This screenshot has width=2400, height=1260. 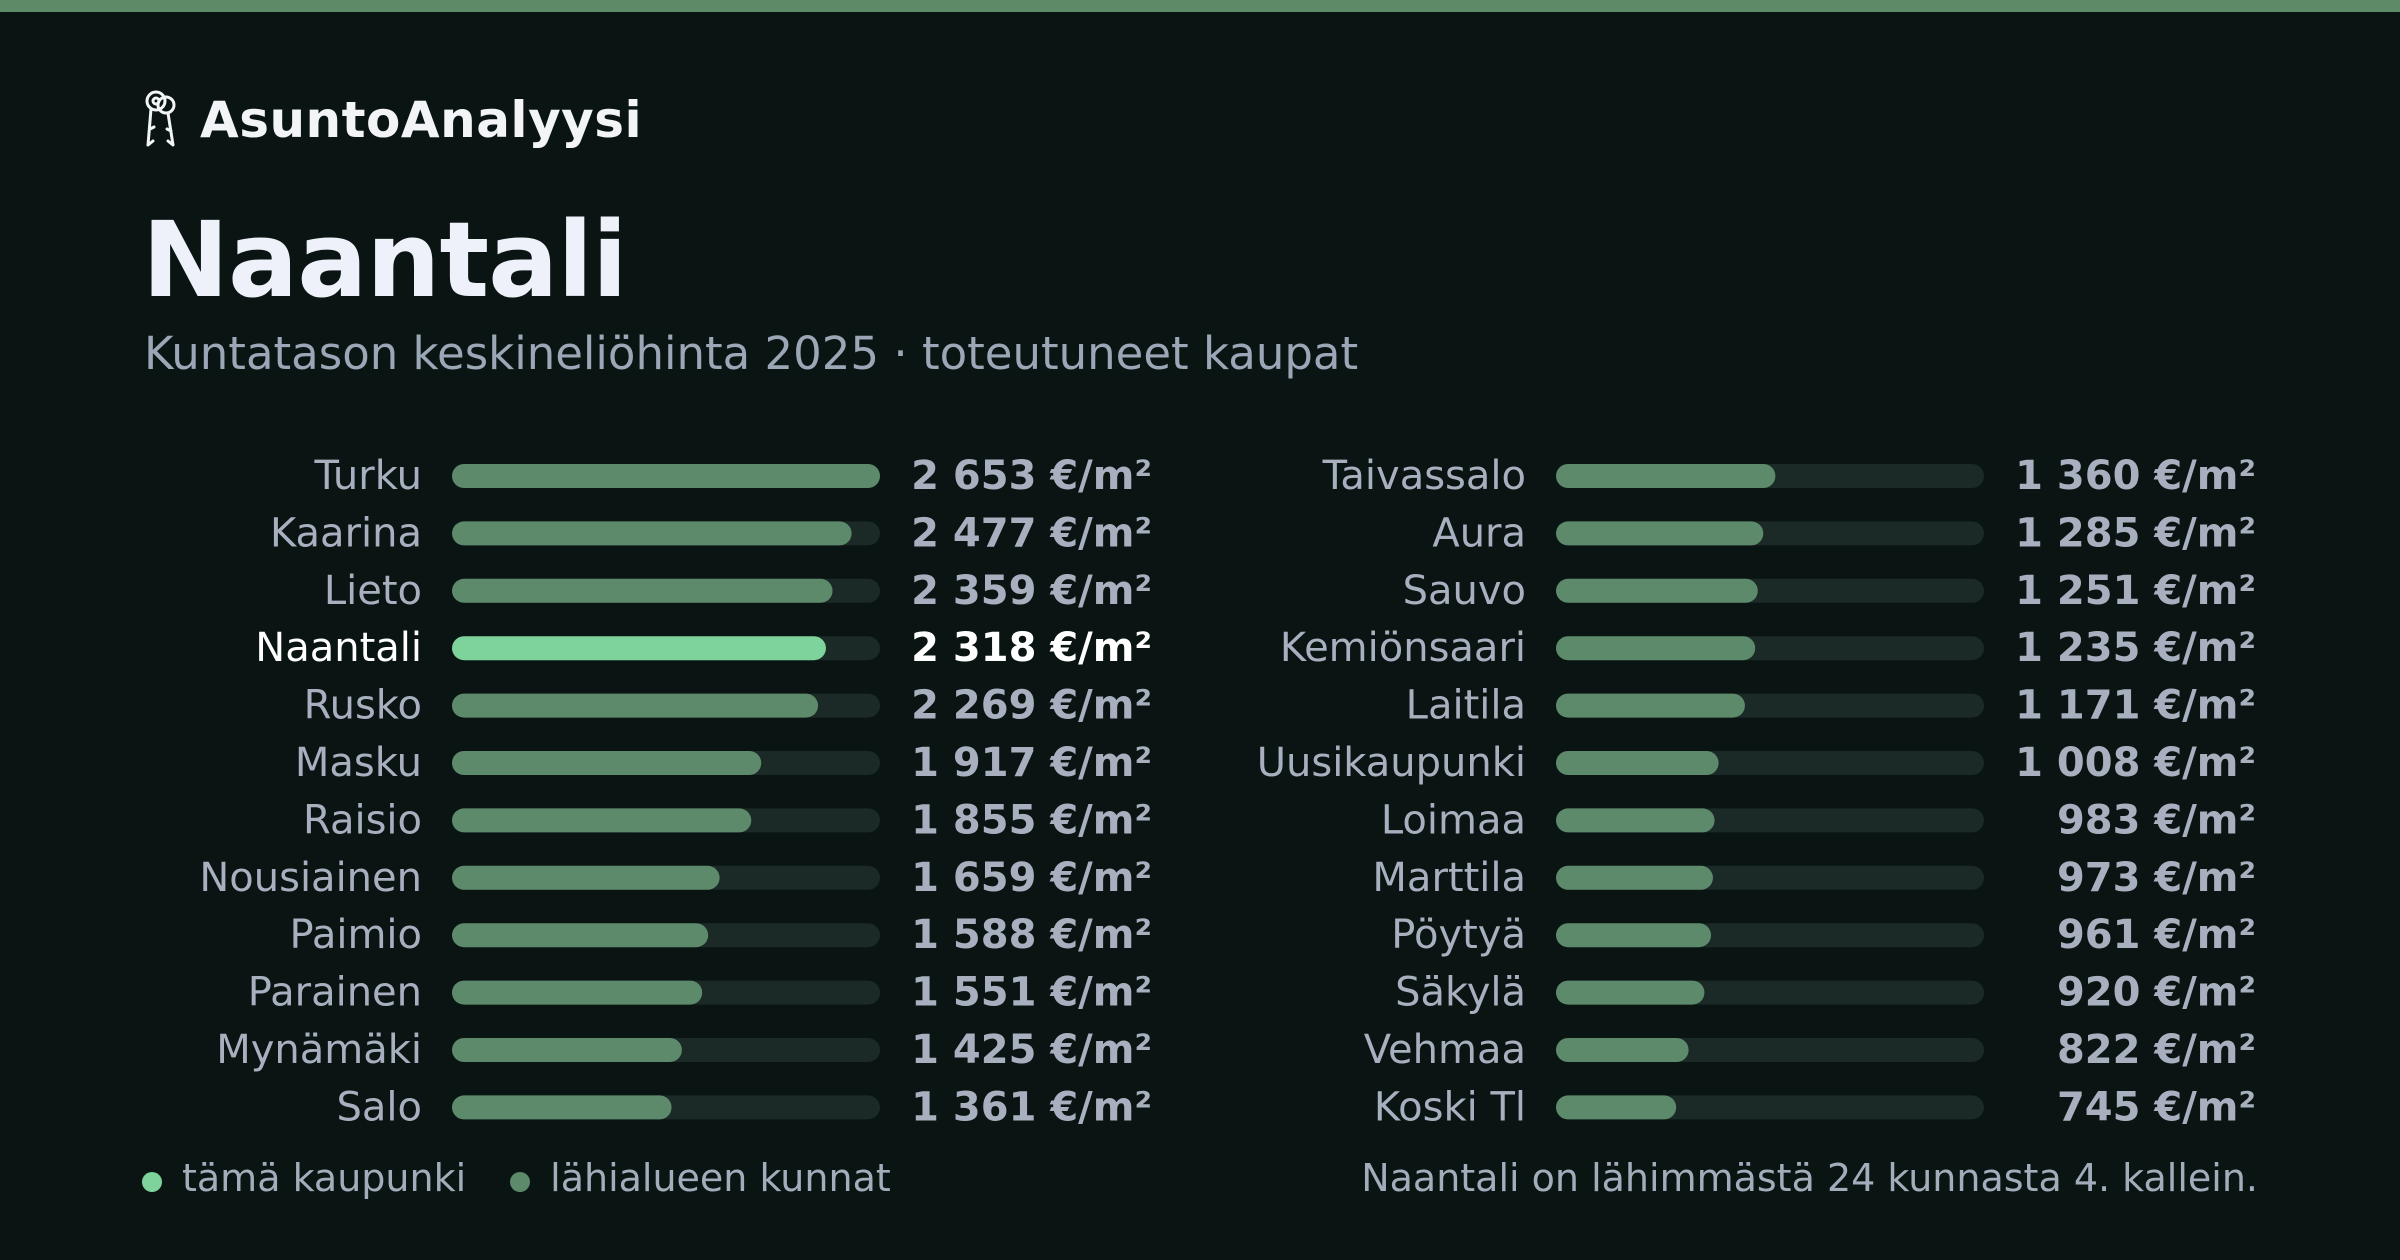 I want to click on keys-icon, so click(x=160, y=118).